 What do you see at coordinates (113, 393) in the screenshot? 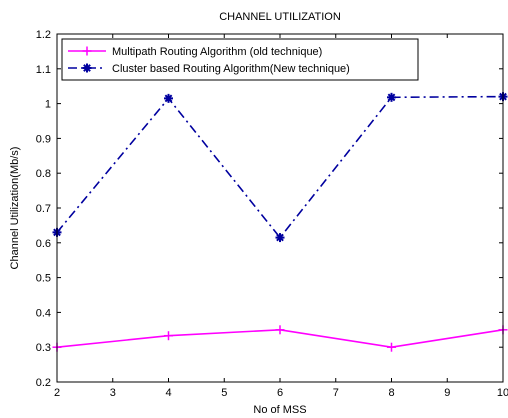
I see `x-tick-label: 3` at bounding box center [113, 393].